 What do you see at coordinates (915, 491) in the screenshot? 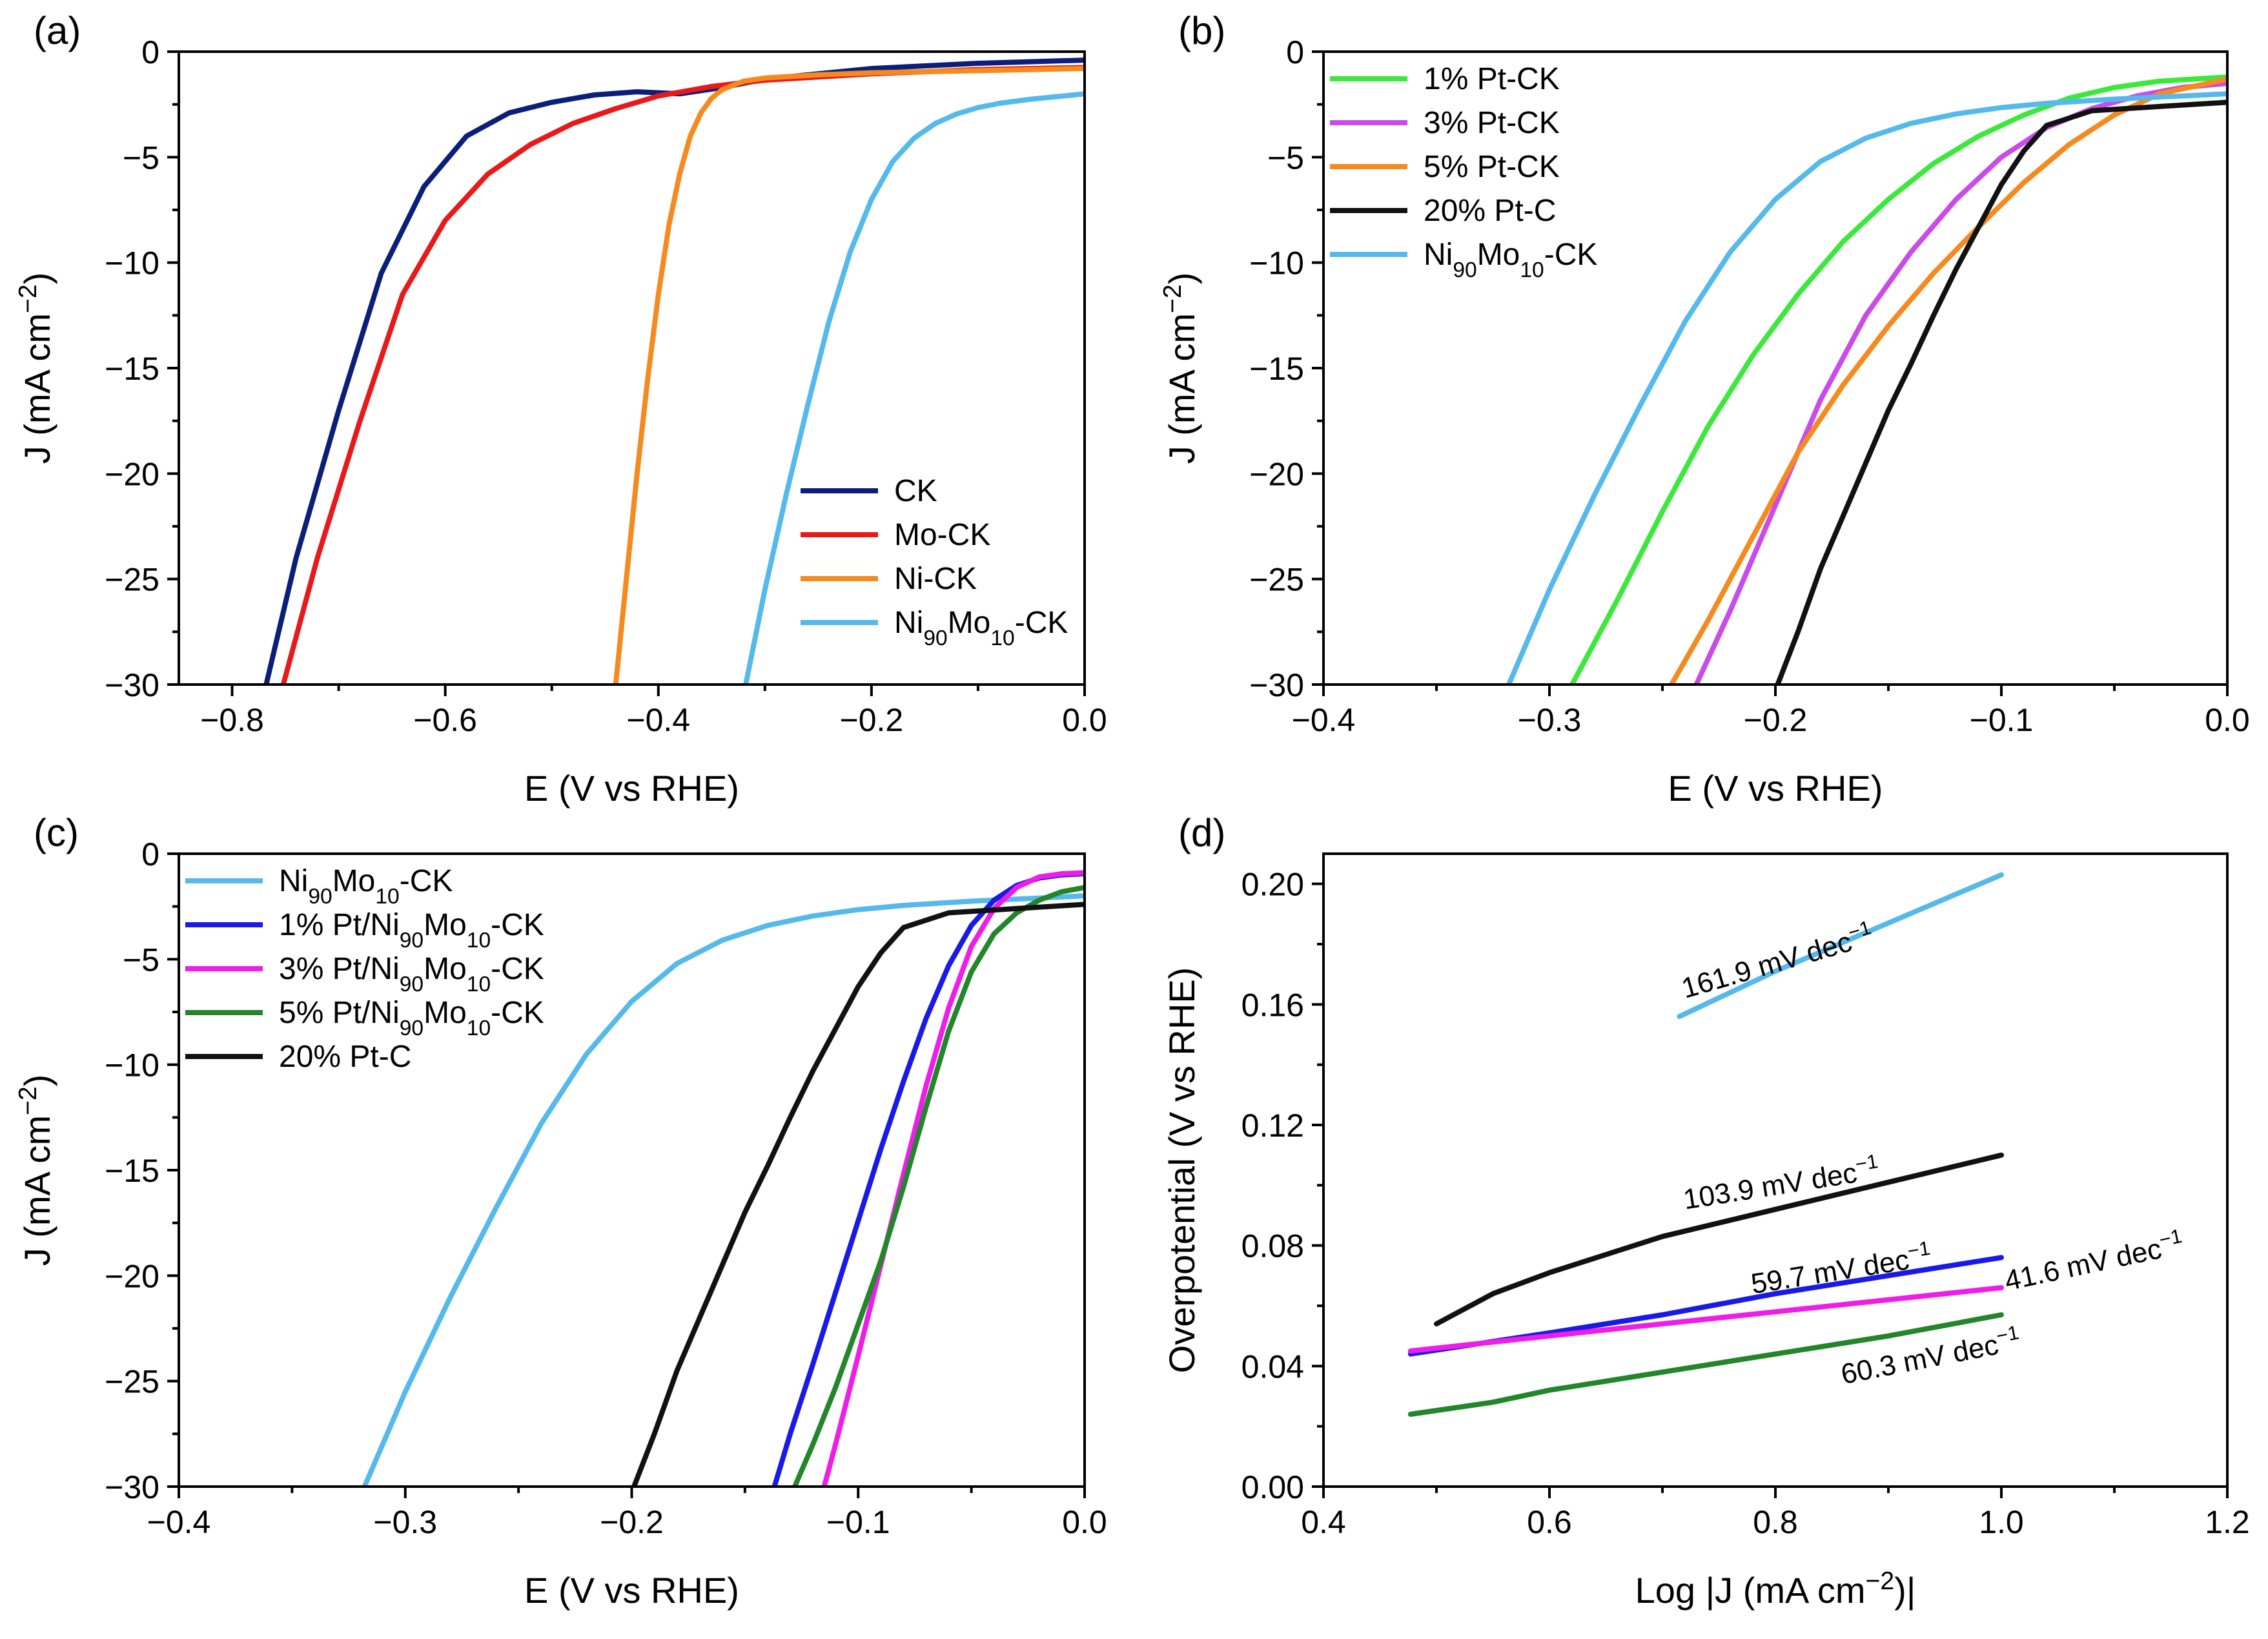
I see `legend-label: CK` at bounding box center [915, 491].